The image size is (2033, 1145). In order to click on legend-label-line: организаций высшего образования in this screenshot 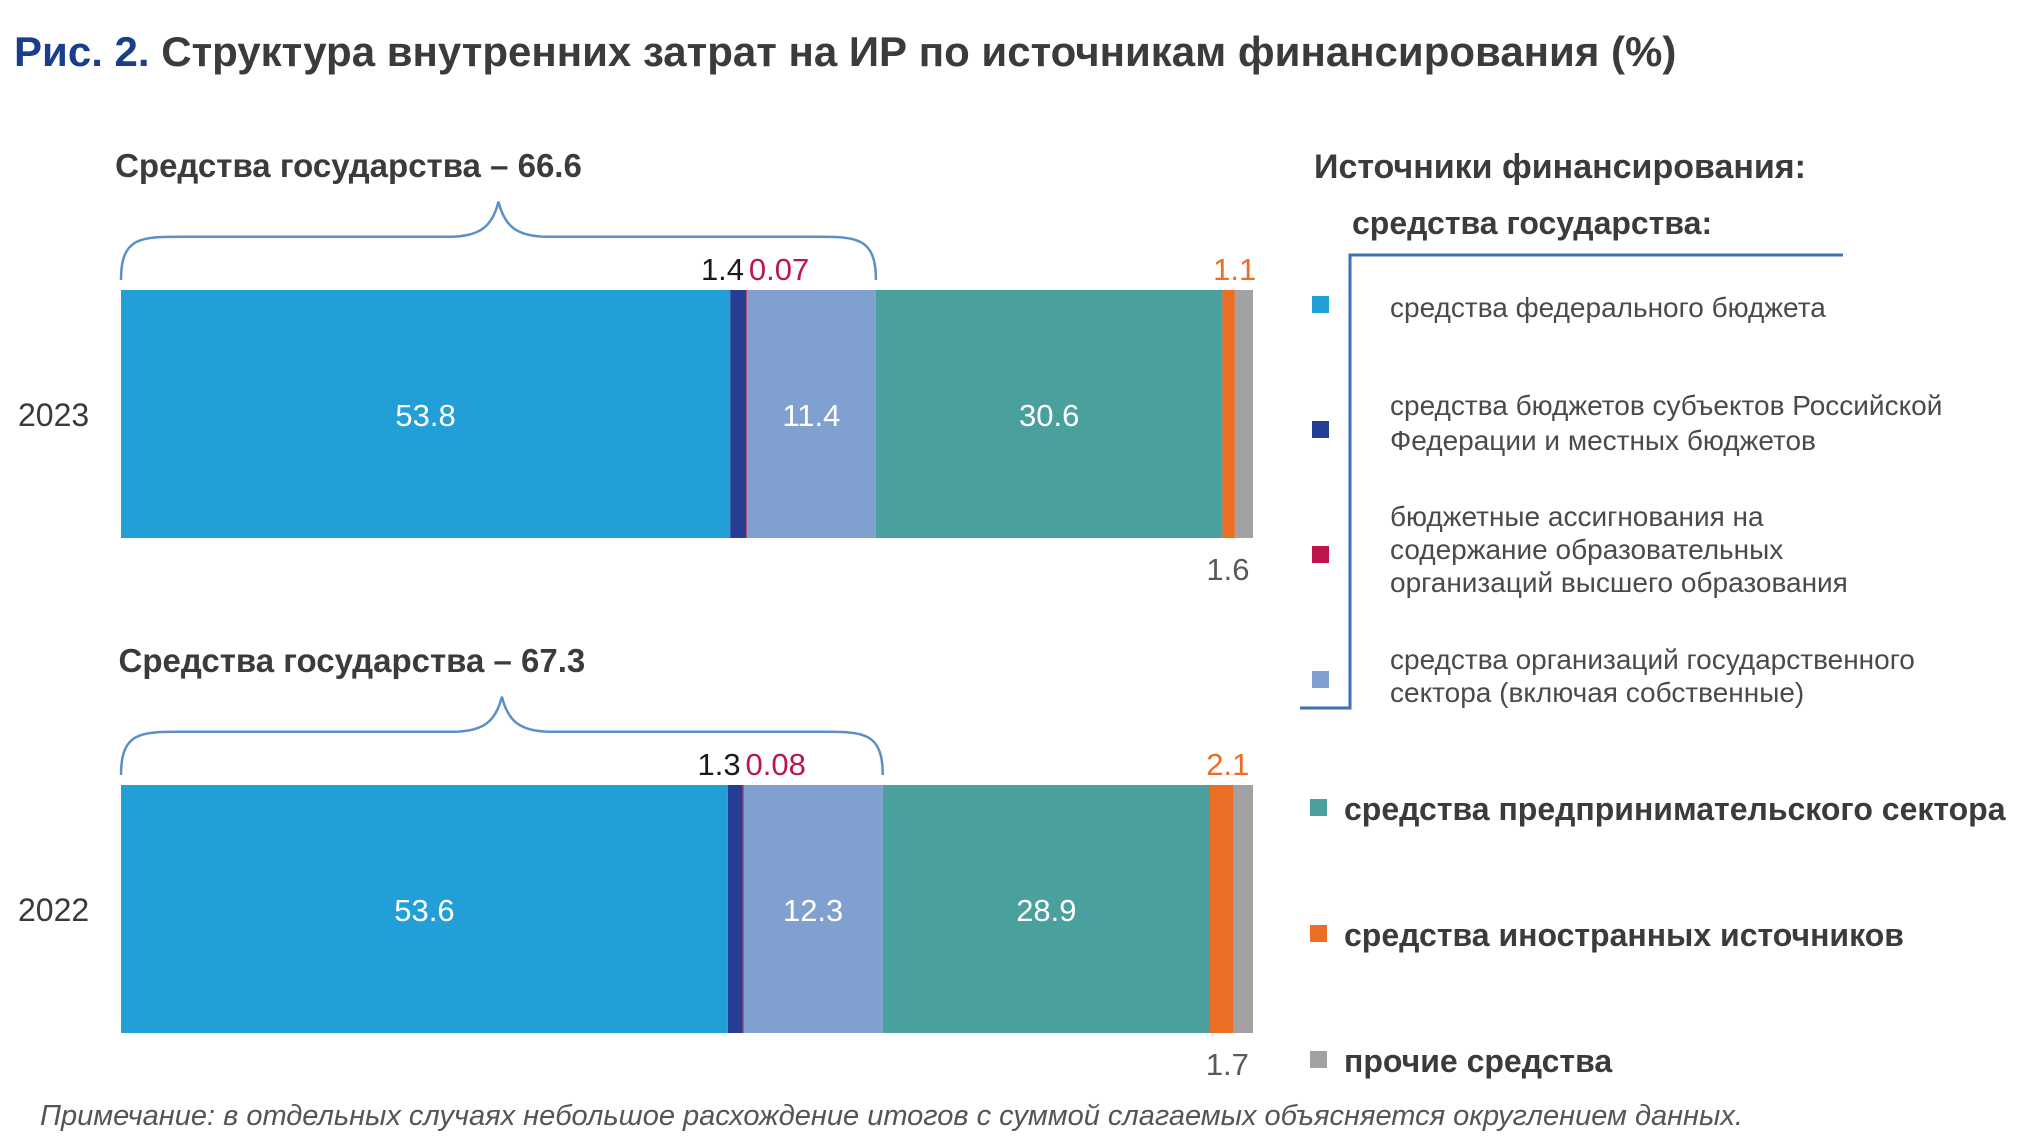, I will do `click(1619, 582)`.